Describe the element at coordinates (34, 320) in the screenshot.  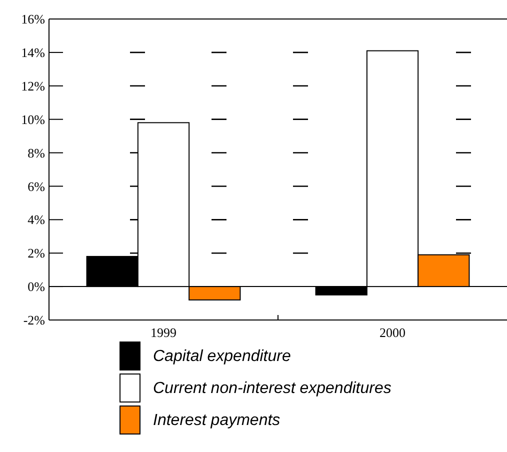
I see `y-tick-label: -2%` at that location.